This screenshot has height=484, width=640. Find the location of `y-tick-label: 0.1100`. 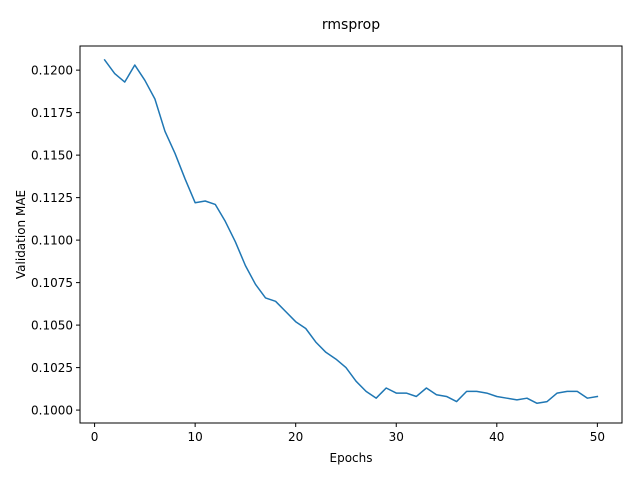

y-tick-label: 0.1100 is located at coordinates (52, 241).